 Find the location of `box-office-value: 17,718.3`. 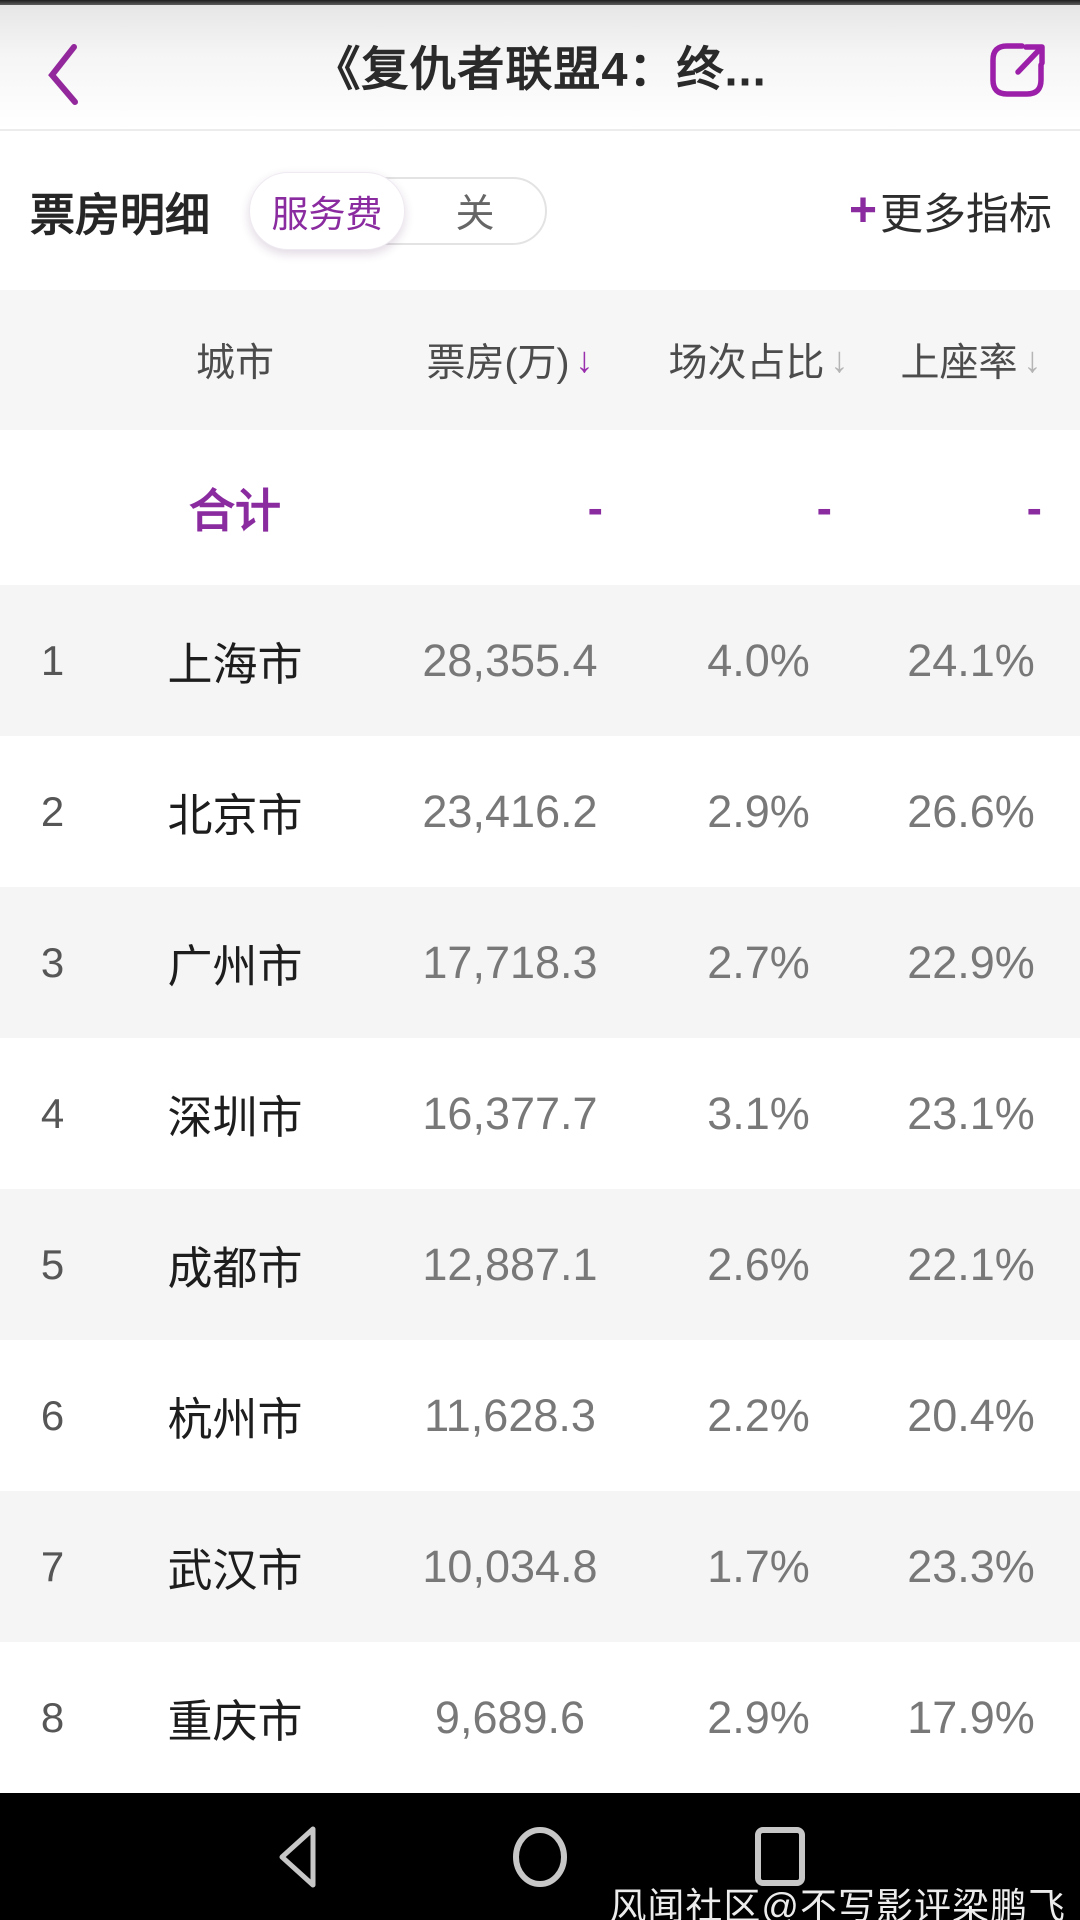

box-office-value: 17,718.3 is located at coordinates (510, 962).